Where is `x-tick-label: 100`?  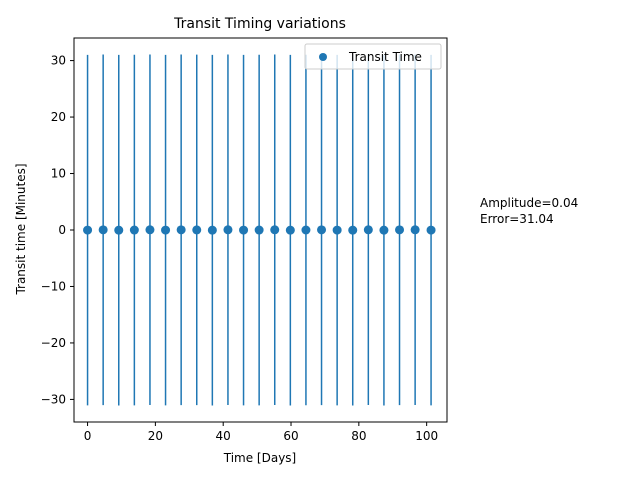
x-tick-label: 100 is located at coordinates (426, 436).